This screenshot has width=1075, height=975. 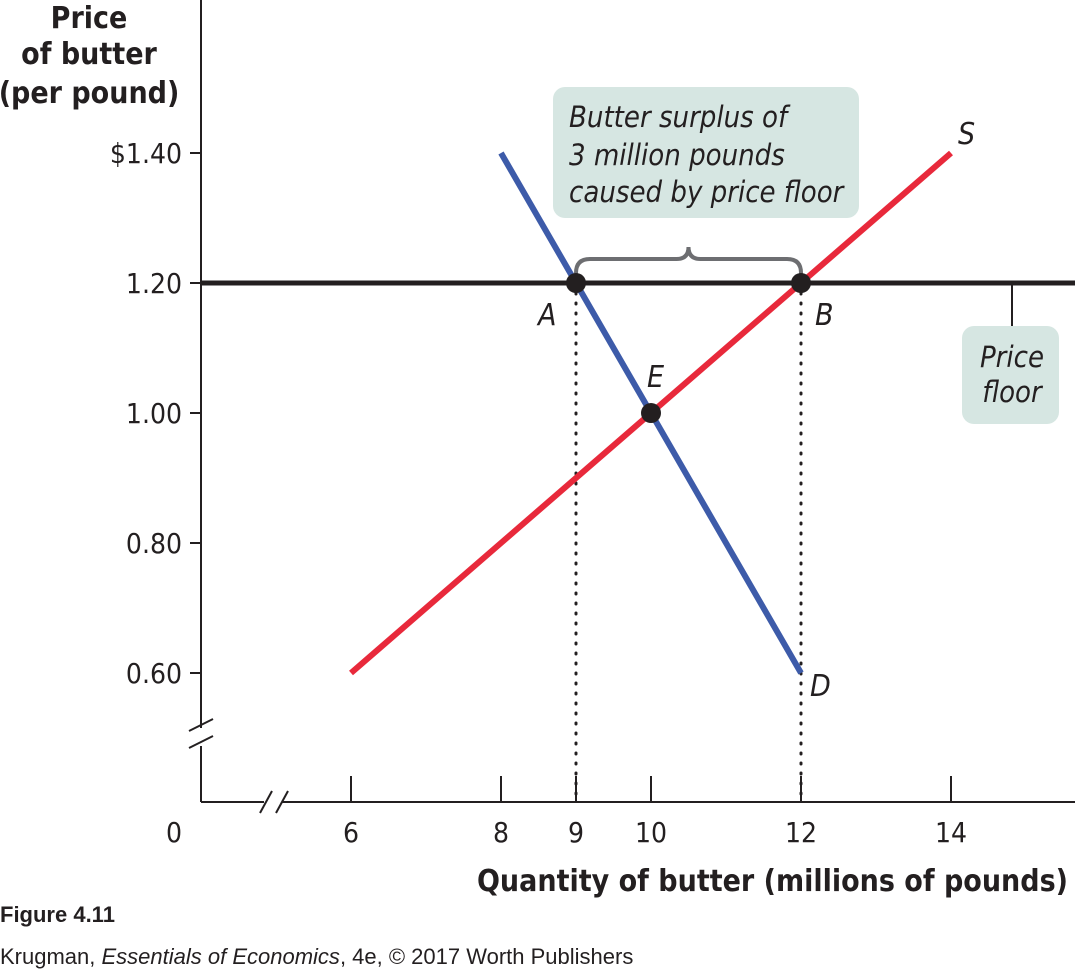 What do you see at coordinates (546, 315) in the screenshot?
I see `point-a-label: A` at bounding box center [546, 315].